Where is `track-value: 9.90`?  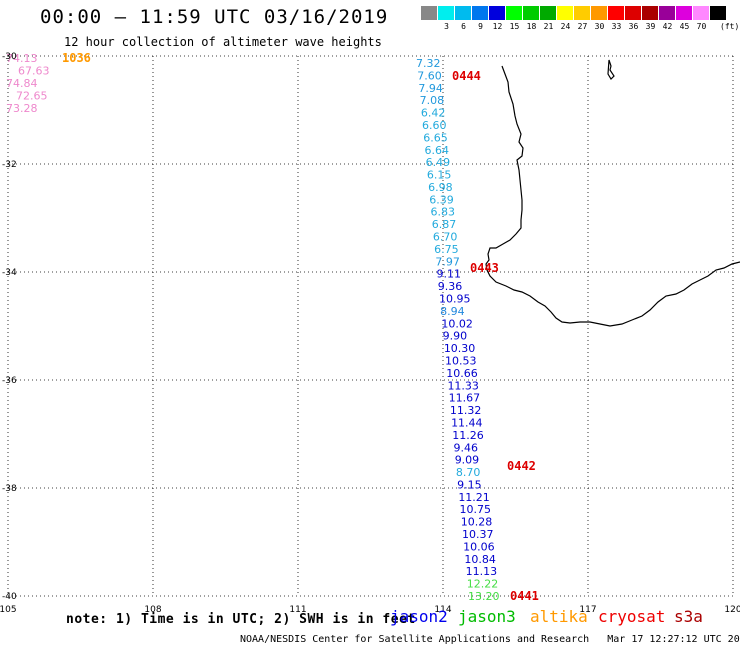
track-value: 9.90 is located at coordinates (455, 336).